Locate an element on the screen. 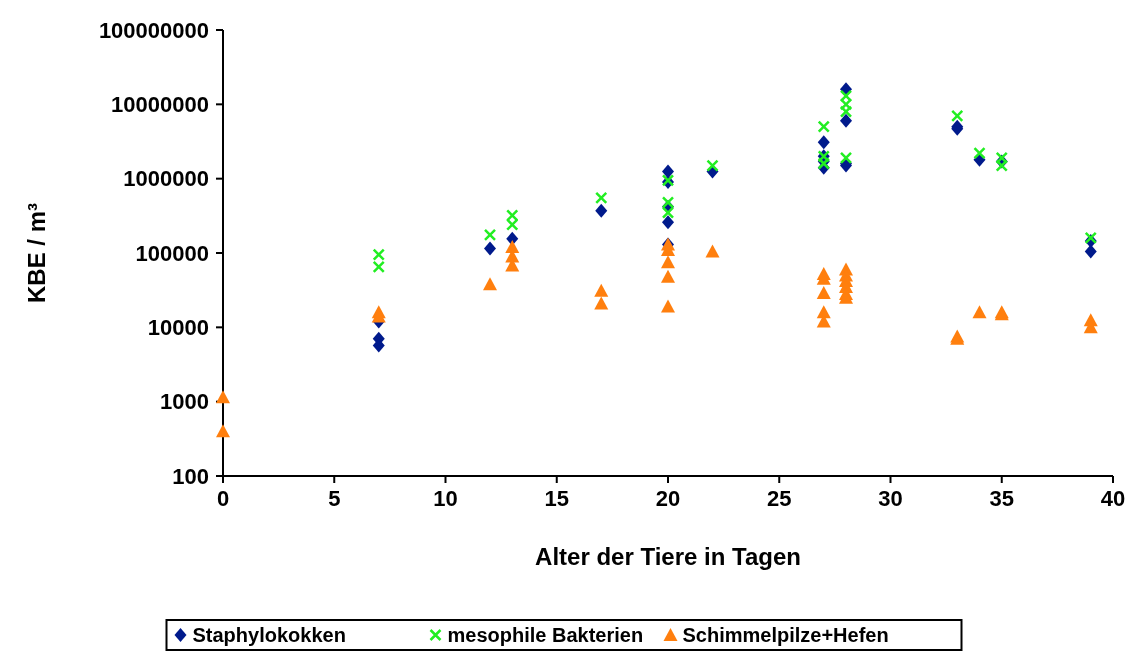 This screenshot has width=1128, height=654. x-tick-label: 40 is located at coordinates (1113, 498).